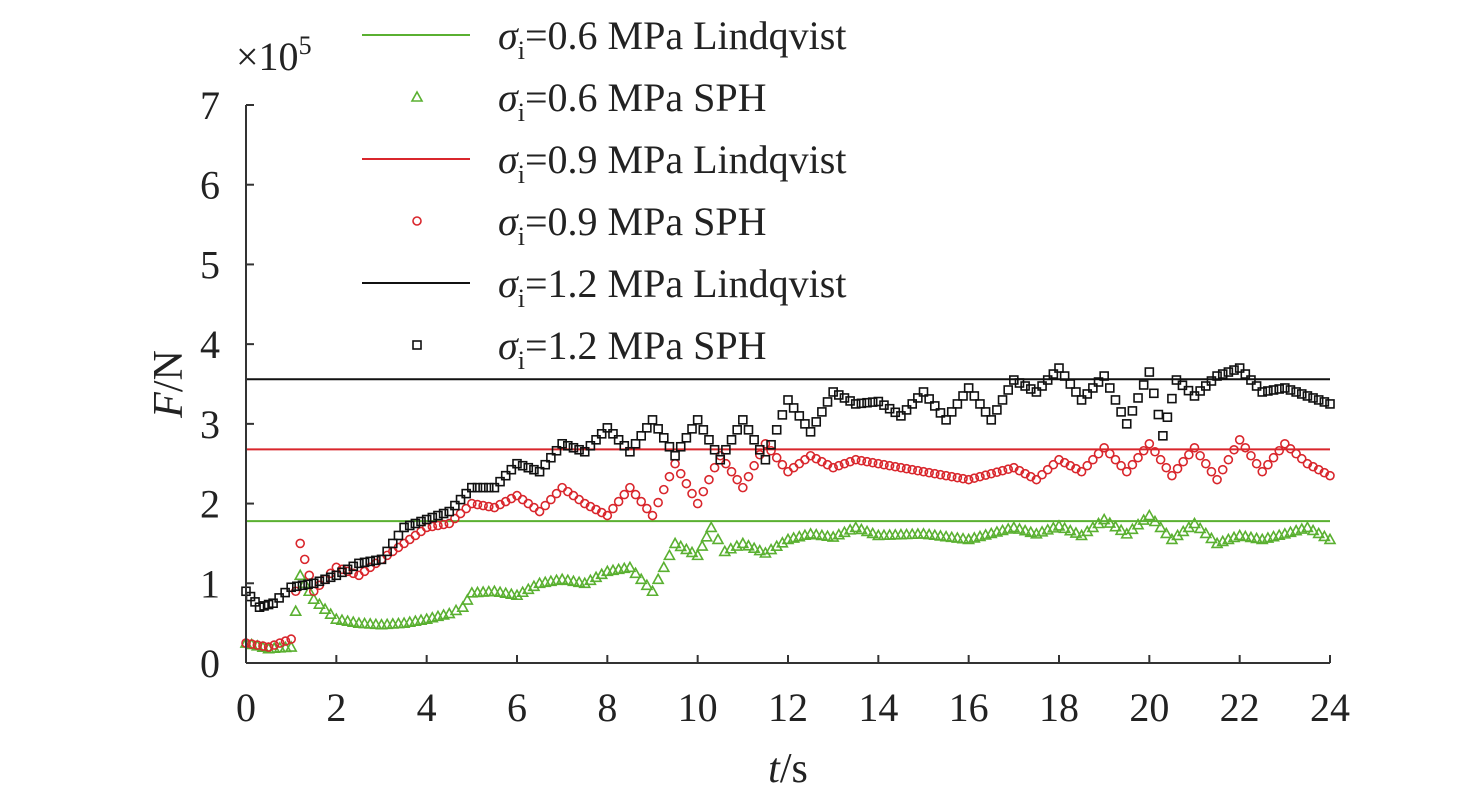 The width and height of the screenshot is (1476, 803). What do you see at coordinates (1240, 707) in the screenshot?
I see `x-tick-label: 22` at bounding box center [1240, 707].